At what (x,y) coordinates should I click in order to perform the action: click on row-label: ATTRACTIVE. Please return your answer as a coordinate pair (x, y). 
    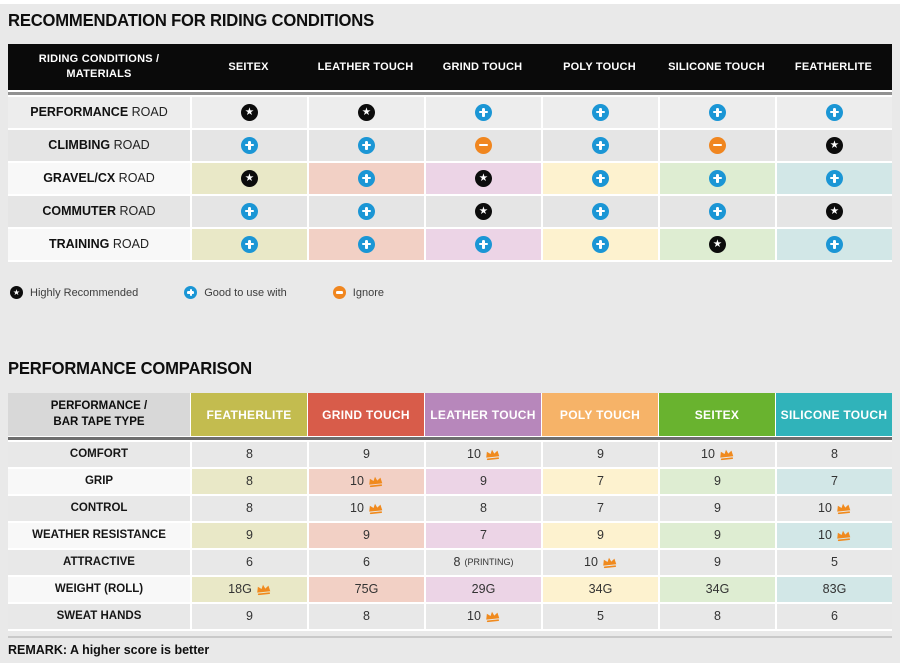
    Looking at the image, I should click on (99, 562).